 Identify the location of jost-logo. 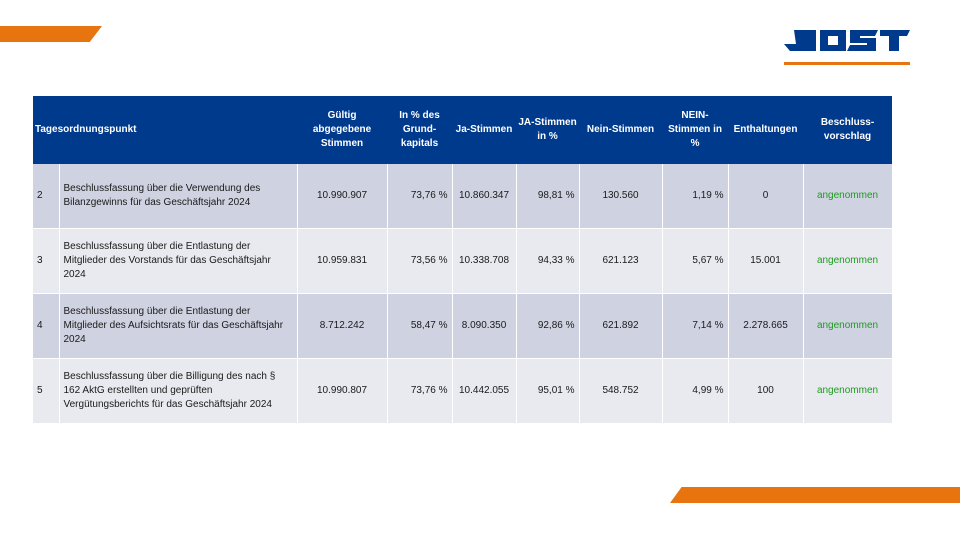
(847, 40).